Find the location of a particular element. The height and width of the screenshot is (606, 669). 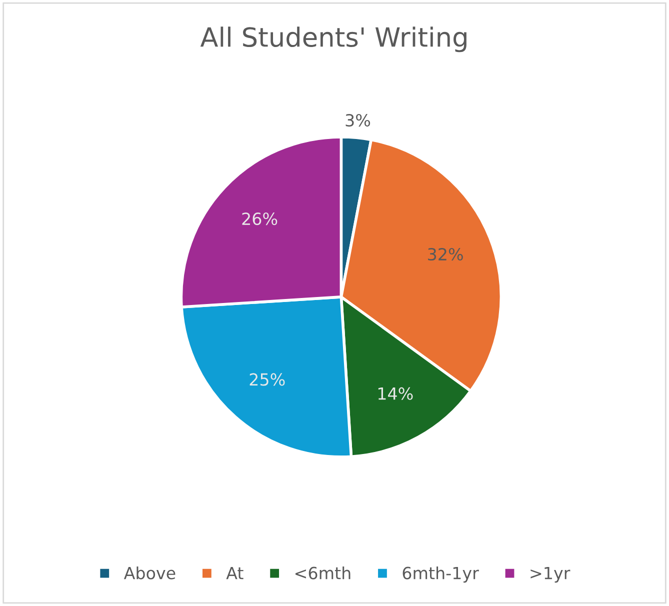

legend-label: >1yr is located at coordinates (550, 574).